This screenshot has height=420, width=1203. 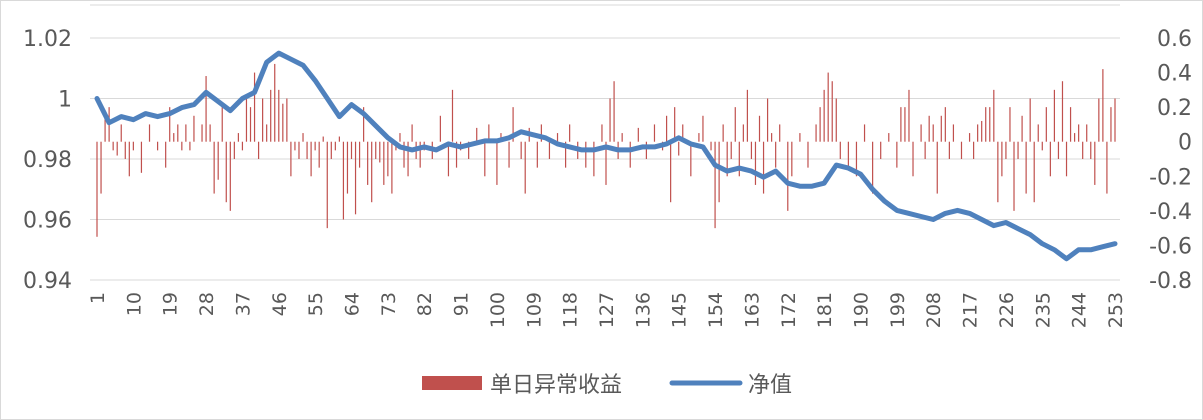 What do you see at coordinates (1043, 310) in the screenshot?
I see `x-tick-label: 235` at bounding box center [1043, 310].